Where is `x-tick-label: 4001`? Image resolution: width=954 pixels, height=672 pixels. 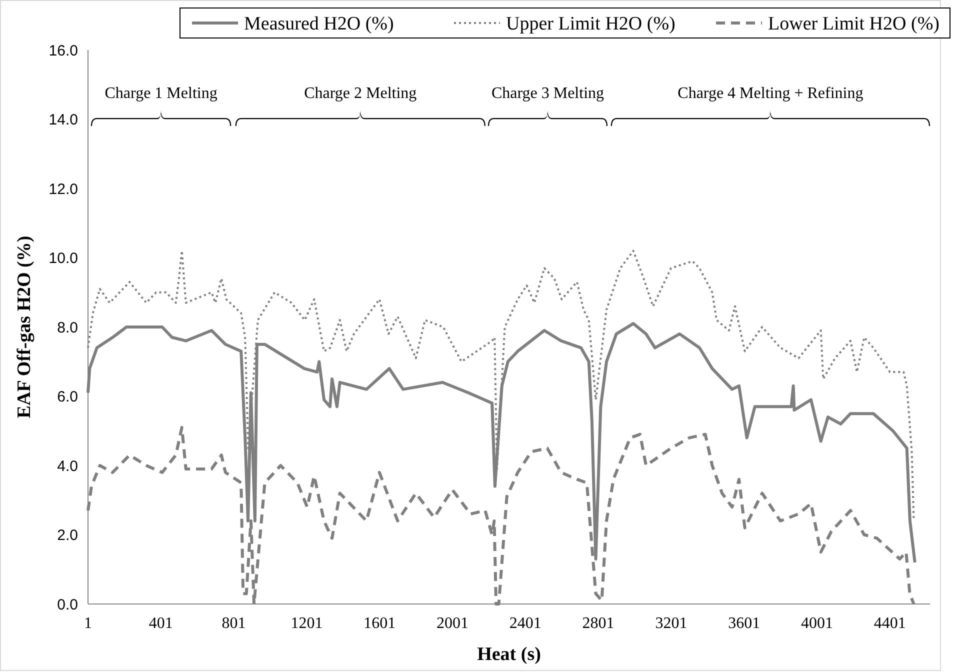
x-tick-label: 4001 is located at coordinates (817, 623).